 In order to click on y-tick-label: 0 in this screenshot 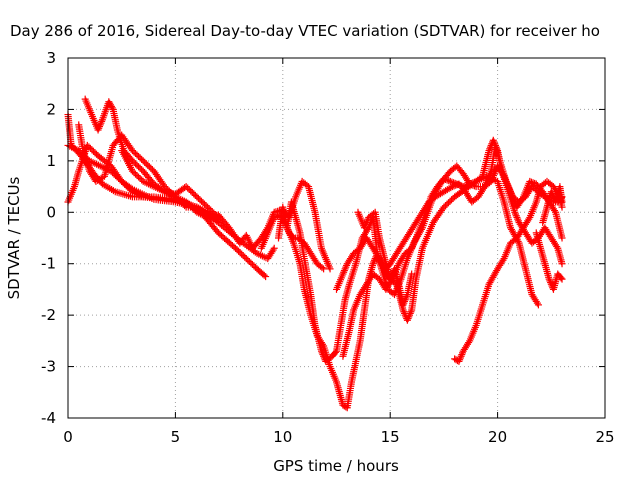, I will do `click(51, 212)`.